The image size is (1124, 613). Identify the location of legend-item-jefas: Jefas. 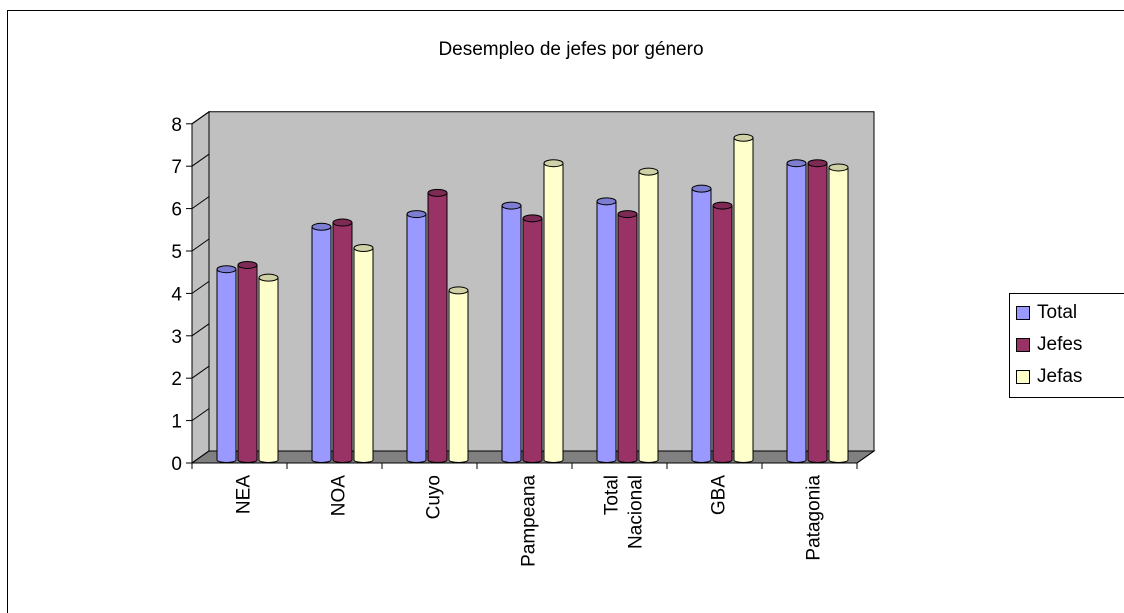
(1049, 377).